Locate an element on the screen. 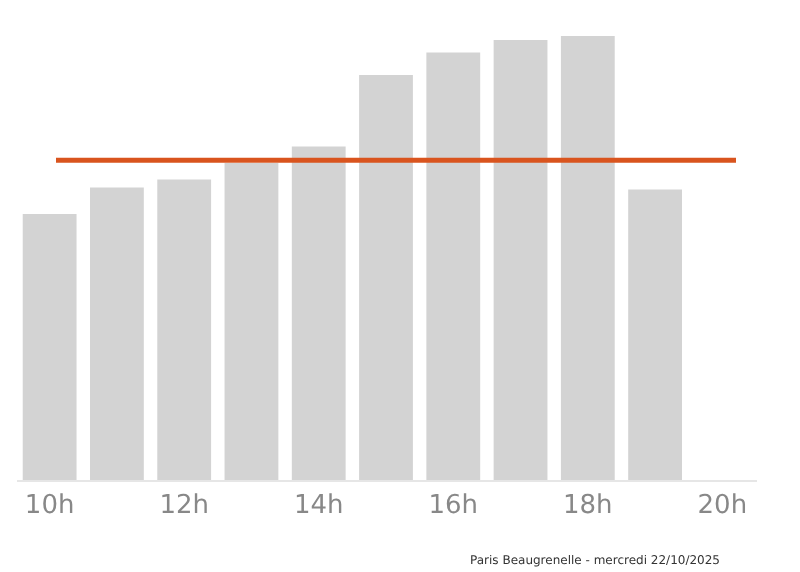  x-tick-label: 16h is located at coordinates (453, 506).